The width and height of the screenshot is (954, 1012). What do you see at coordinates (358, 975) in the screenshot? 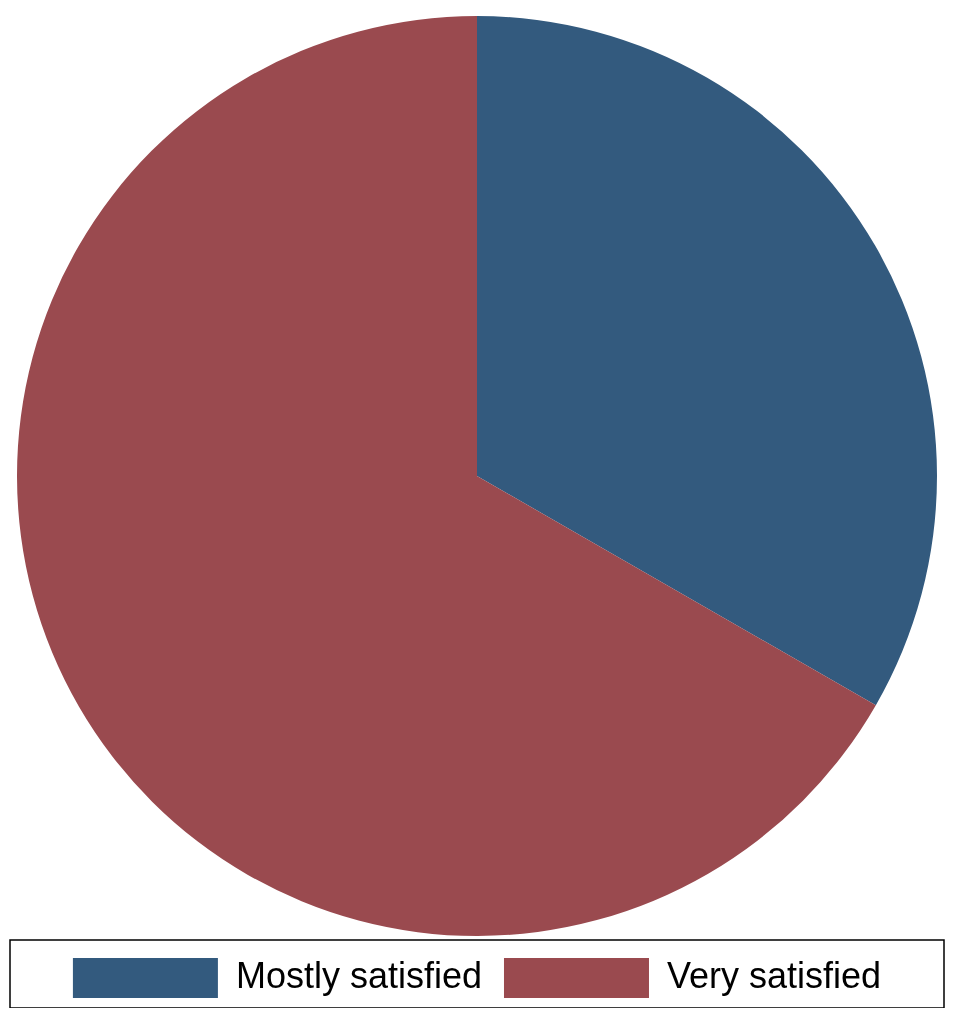
I see `legend-label: Mostly satisfied` at bounding box center [358, 975].